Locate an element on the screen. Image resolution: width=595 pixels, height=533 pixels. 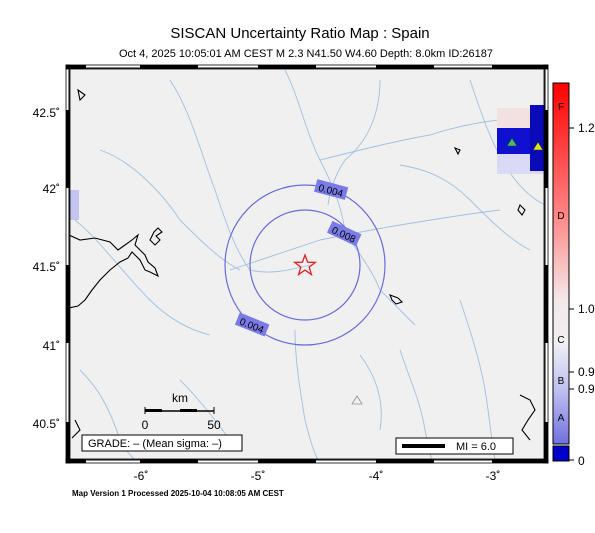
lon-label: -3˚ is located at coordinates (493, 476).